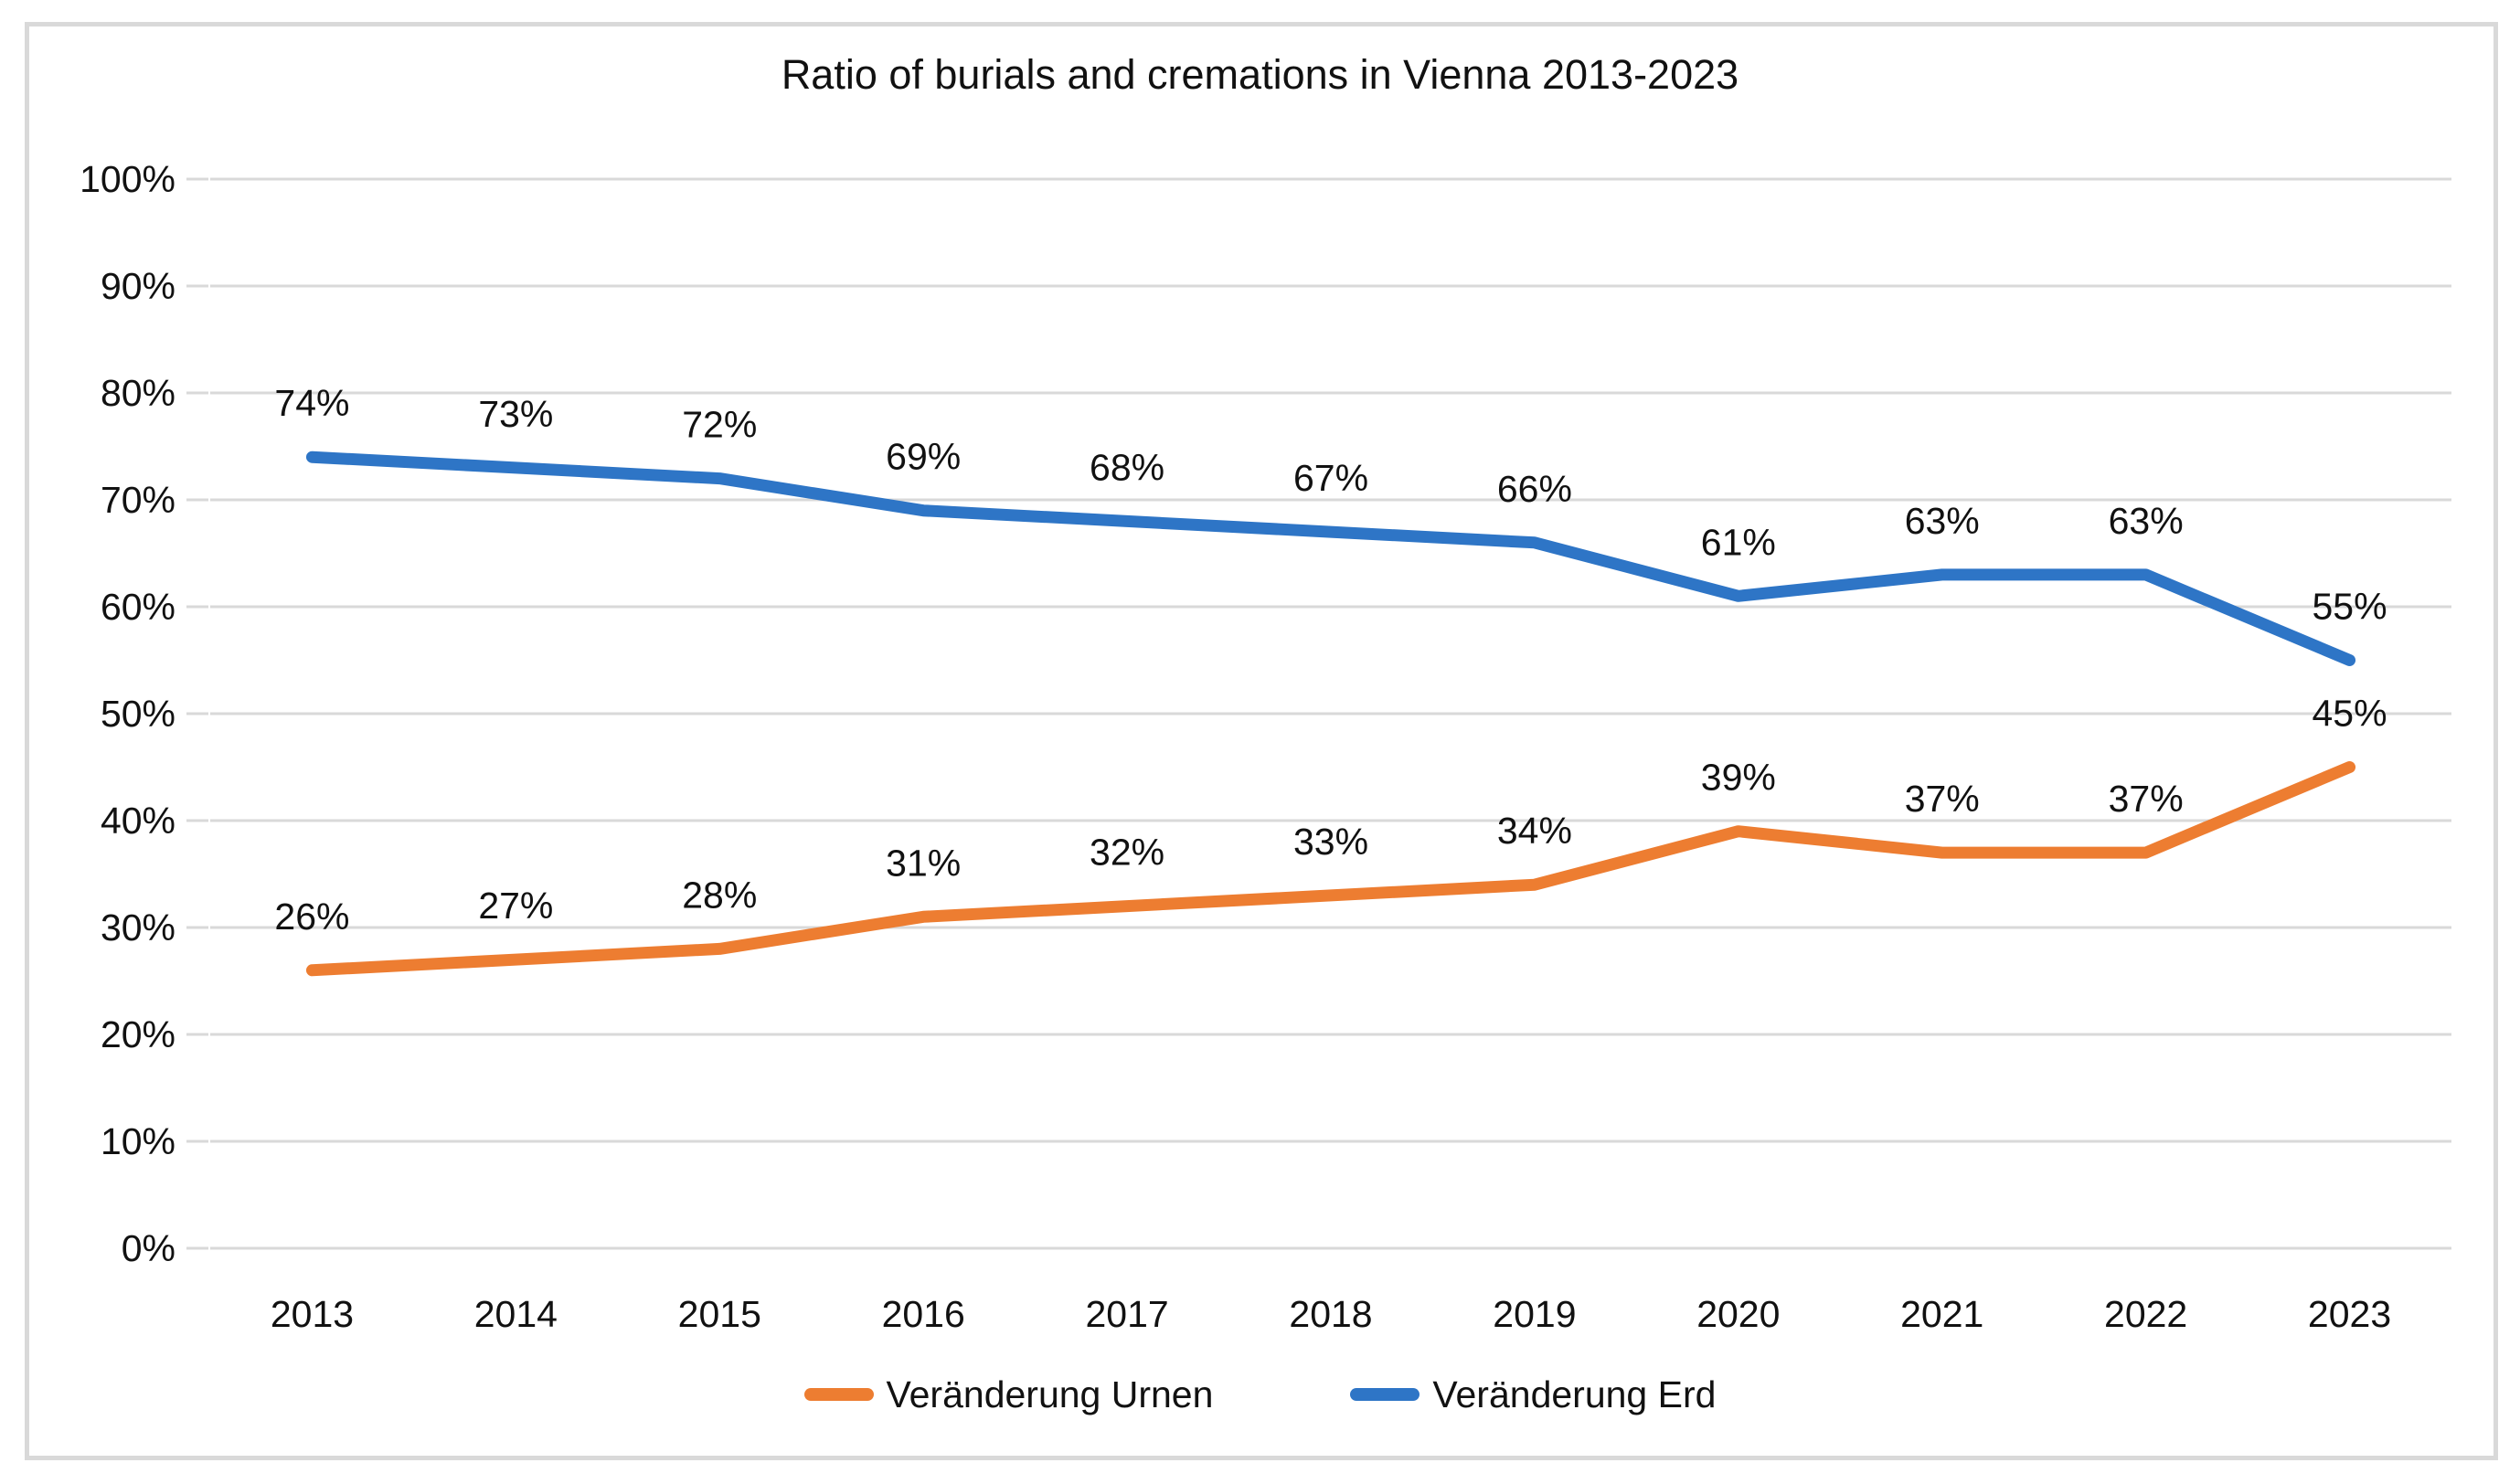  What do you see at coordinates (311, 917) in the screenshot?
I see `data-label: 26%` at bounding box center [311, 917].